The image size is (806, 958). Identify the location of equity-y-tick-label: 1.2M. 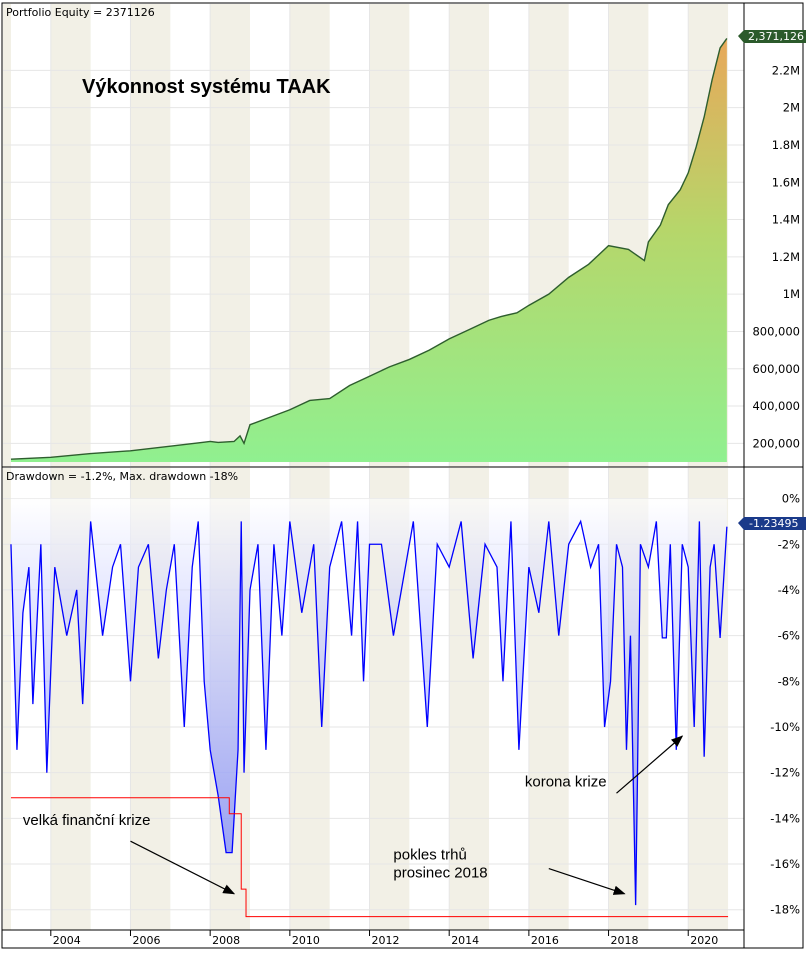
(786, 257).